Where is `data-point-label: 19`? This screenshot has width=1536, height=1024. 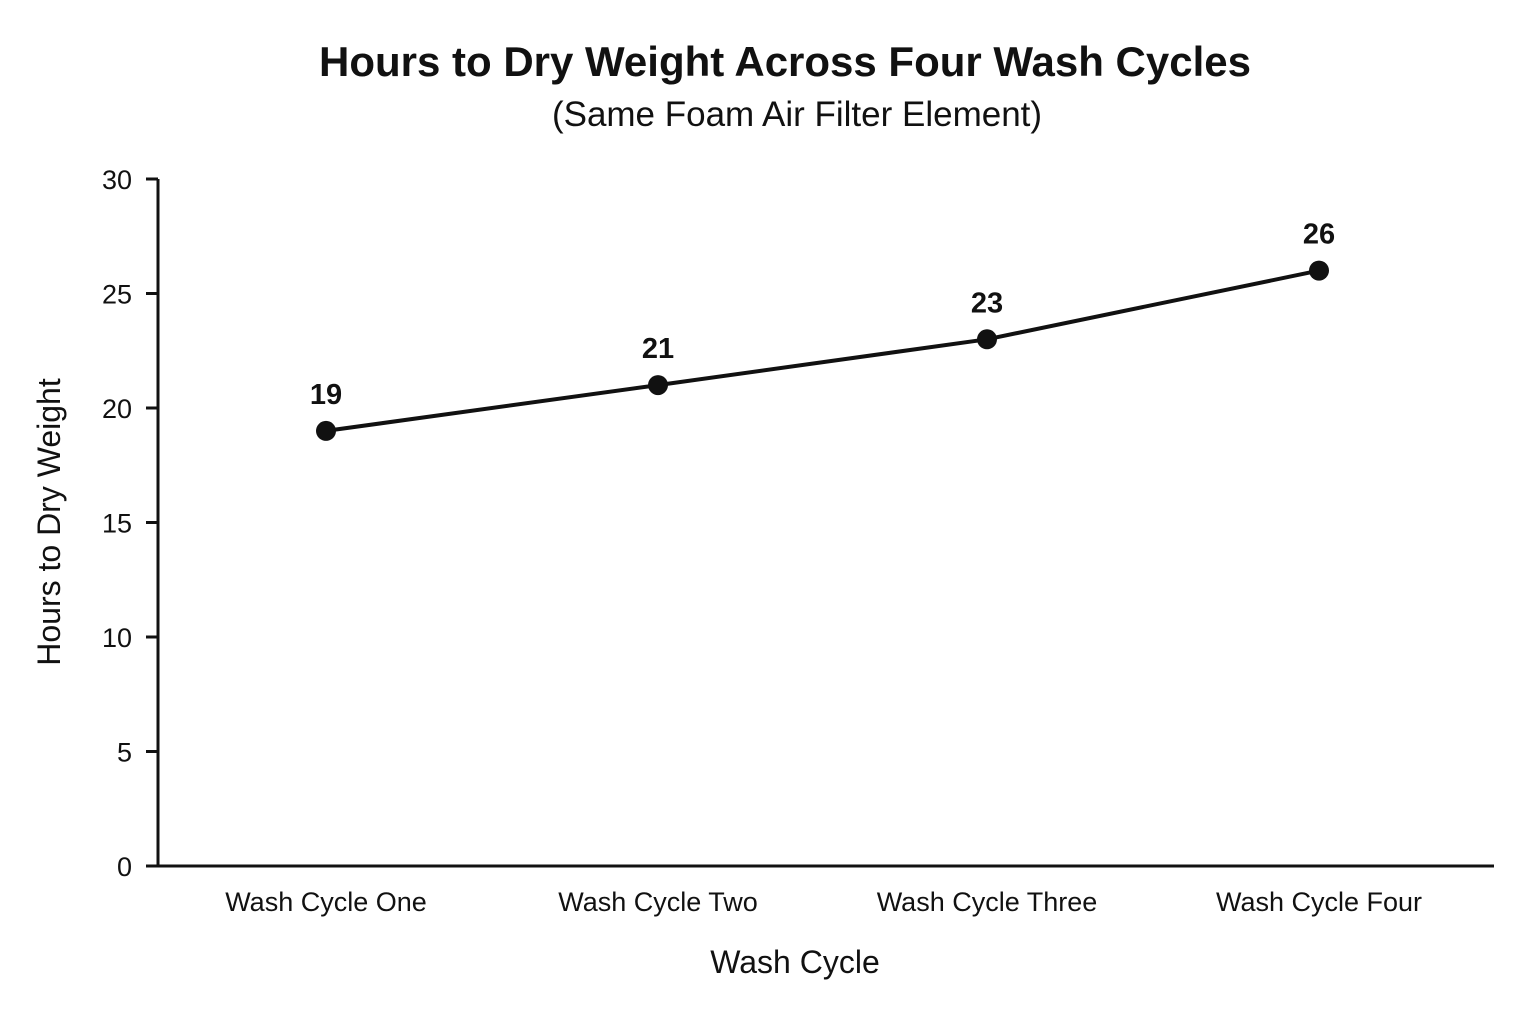 data-point-label: 19 is located at coordinates (326, 395).